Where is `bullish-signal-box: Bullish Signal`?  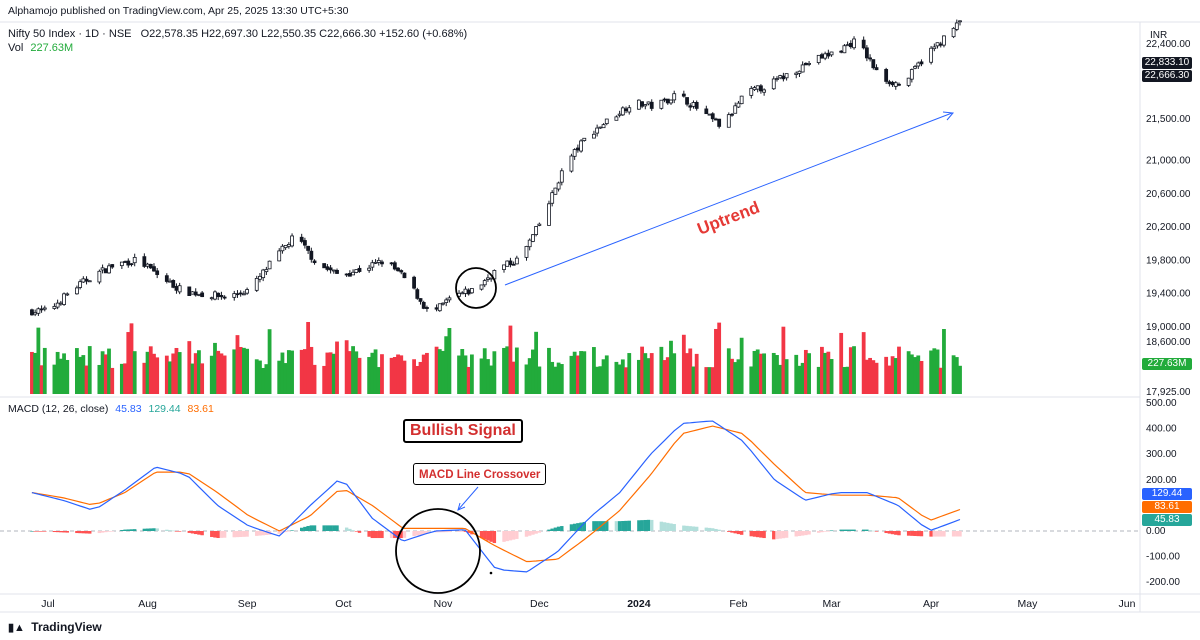
bullish-signal-box: Bullish Signal is located at coordinates (463, 431).